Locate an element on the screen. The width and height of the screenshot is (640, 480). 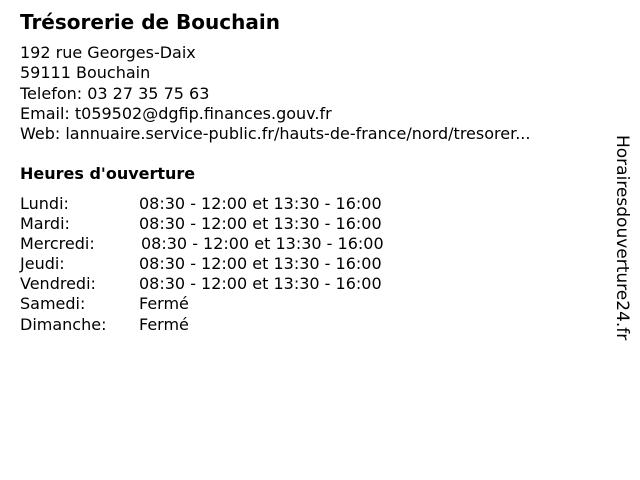
street-address: 192 rue Georges-Daix is located at coordinates (108, 52).